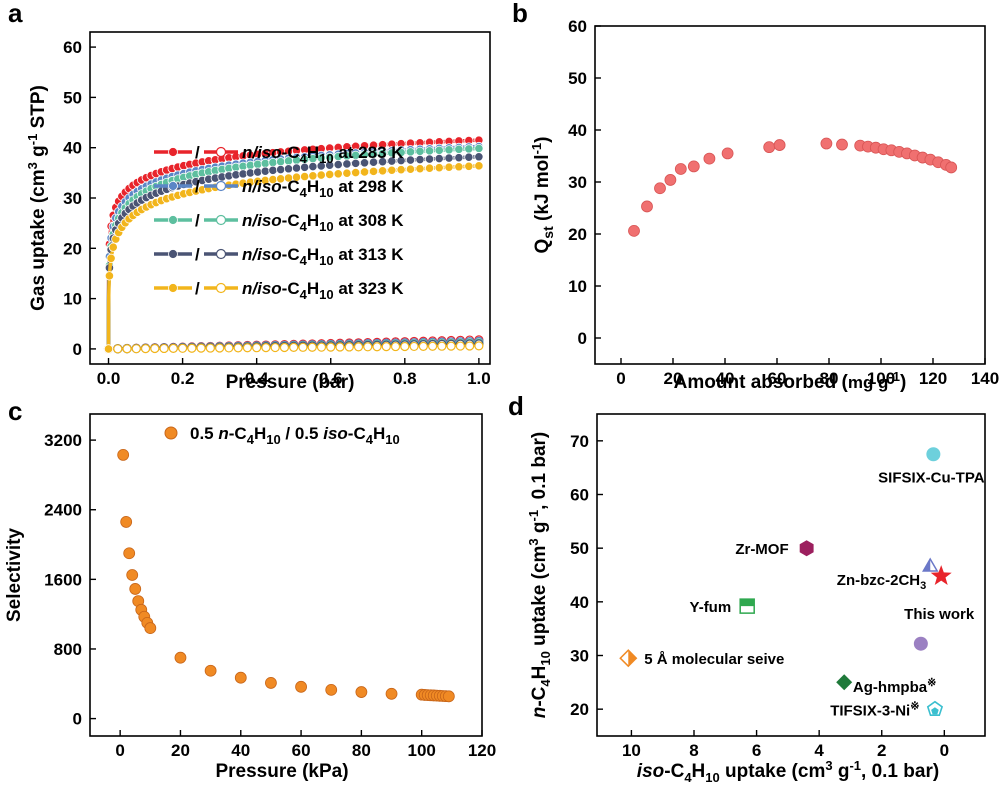  What do you see at coordinates (931, 477) in the screenshot?
I see `point-sifsix-cu-tpa-label: SIFSIX-Cu-TPA` at bounding box center [931, 477].